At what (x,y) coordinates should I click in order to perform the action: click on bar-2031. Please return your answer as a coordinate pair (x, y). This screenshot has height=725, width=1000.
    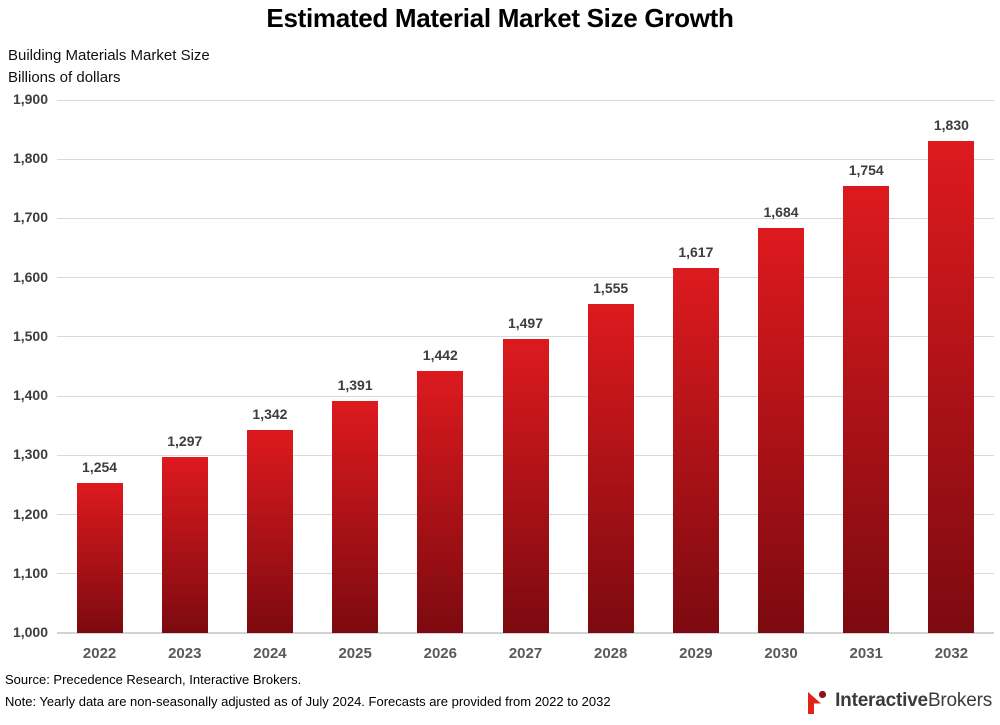
    Looking at the image, I should click on (866, 409).